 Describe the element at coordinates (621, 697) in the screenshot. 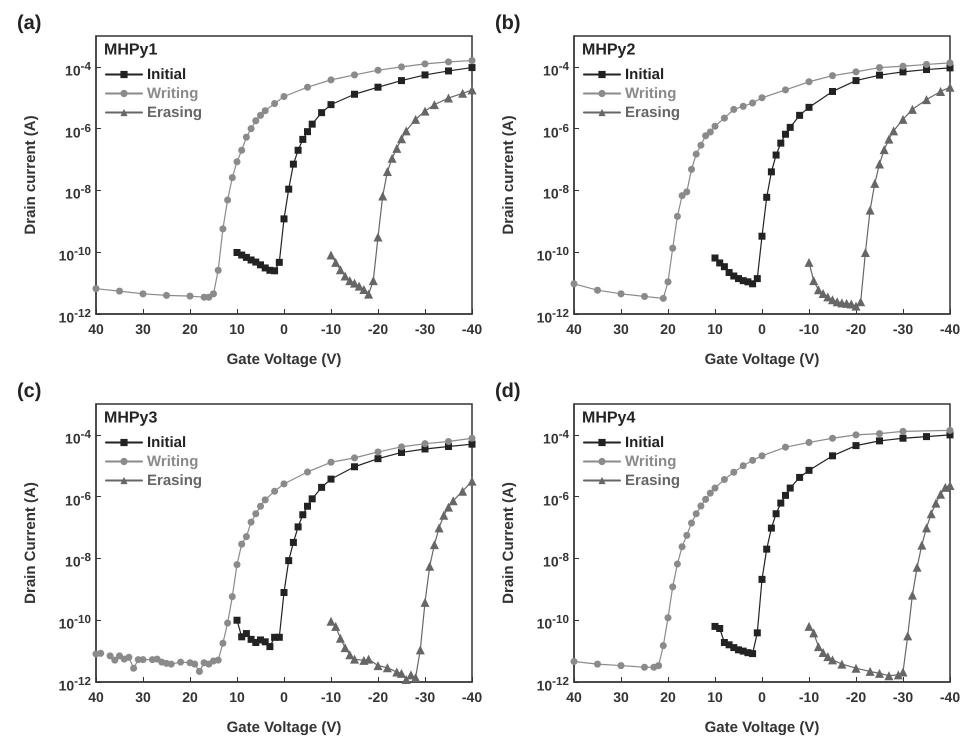

I see `x-tick-label: 30` at that location.